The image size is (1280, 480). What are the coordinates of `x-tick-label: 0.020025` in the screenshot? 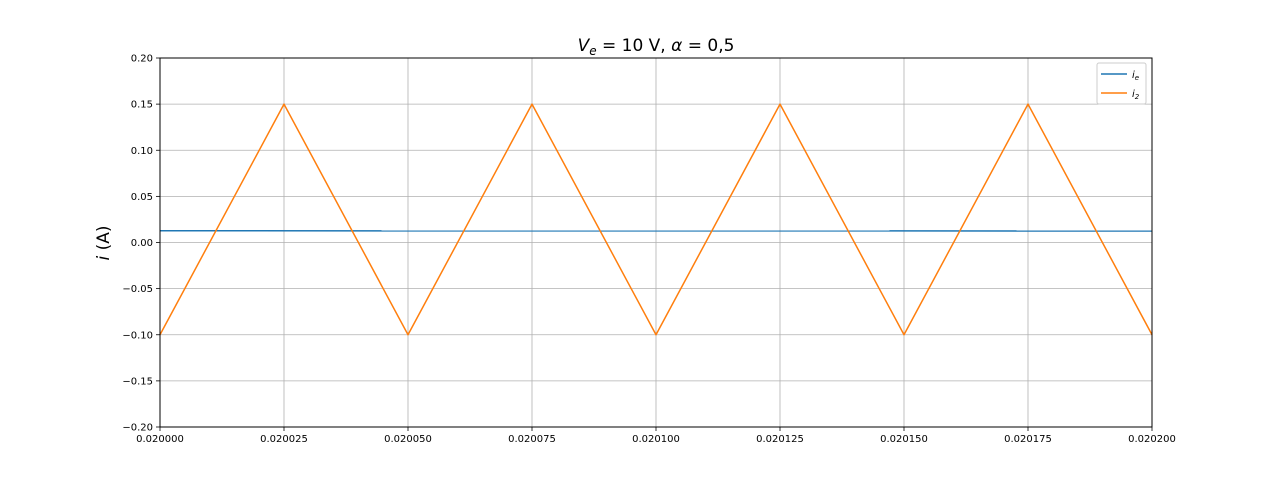 It's located at (284, 439).